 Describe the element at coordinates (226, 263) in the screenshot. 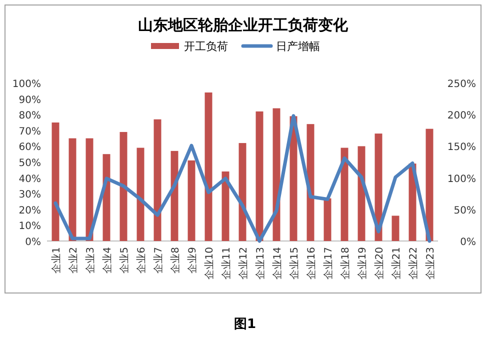

I see `x-tick-label: 企业11` at that location.